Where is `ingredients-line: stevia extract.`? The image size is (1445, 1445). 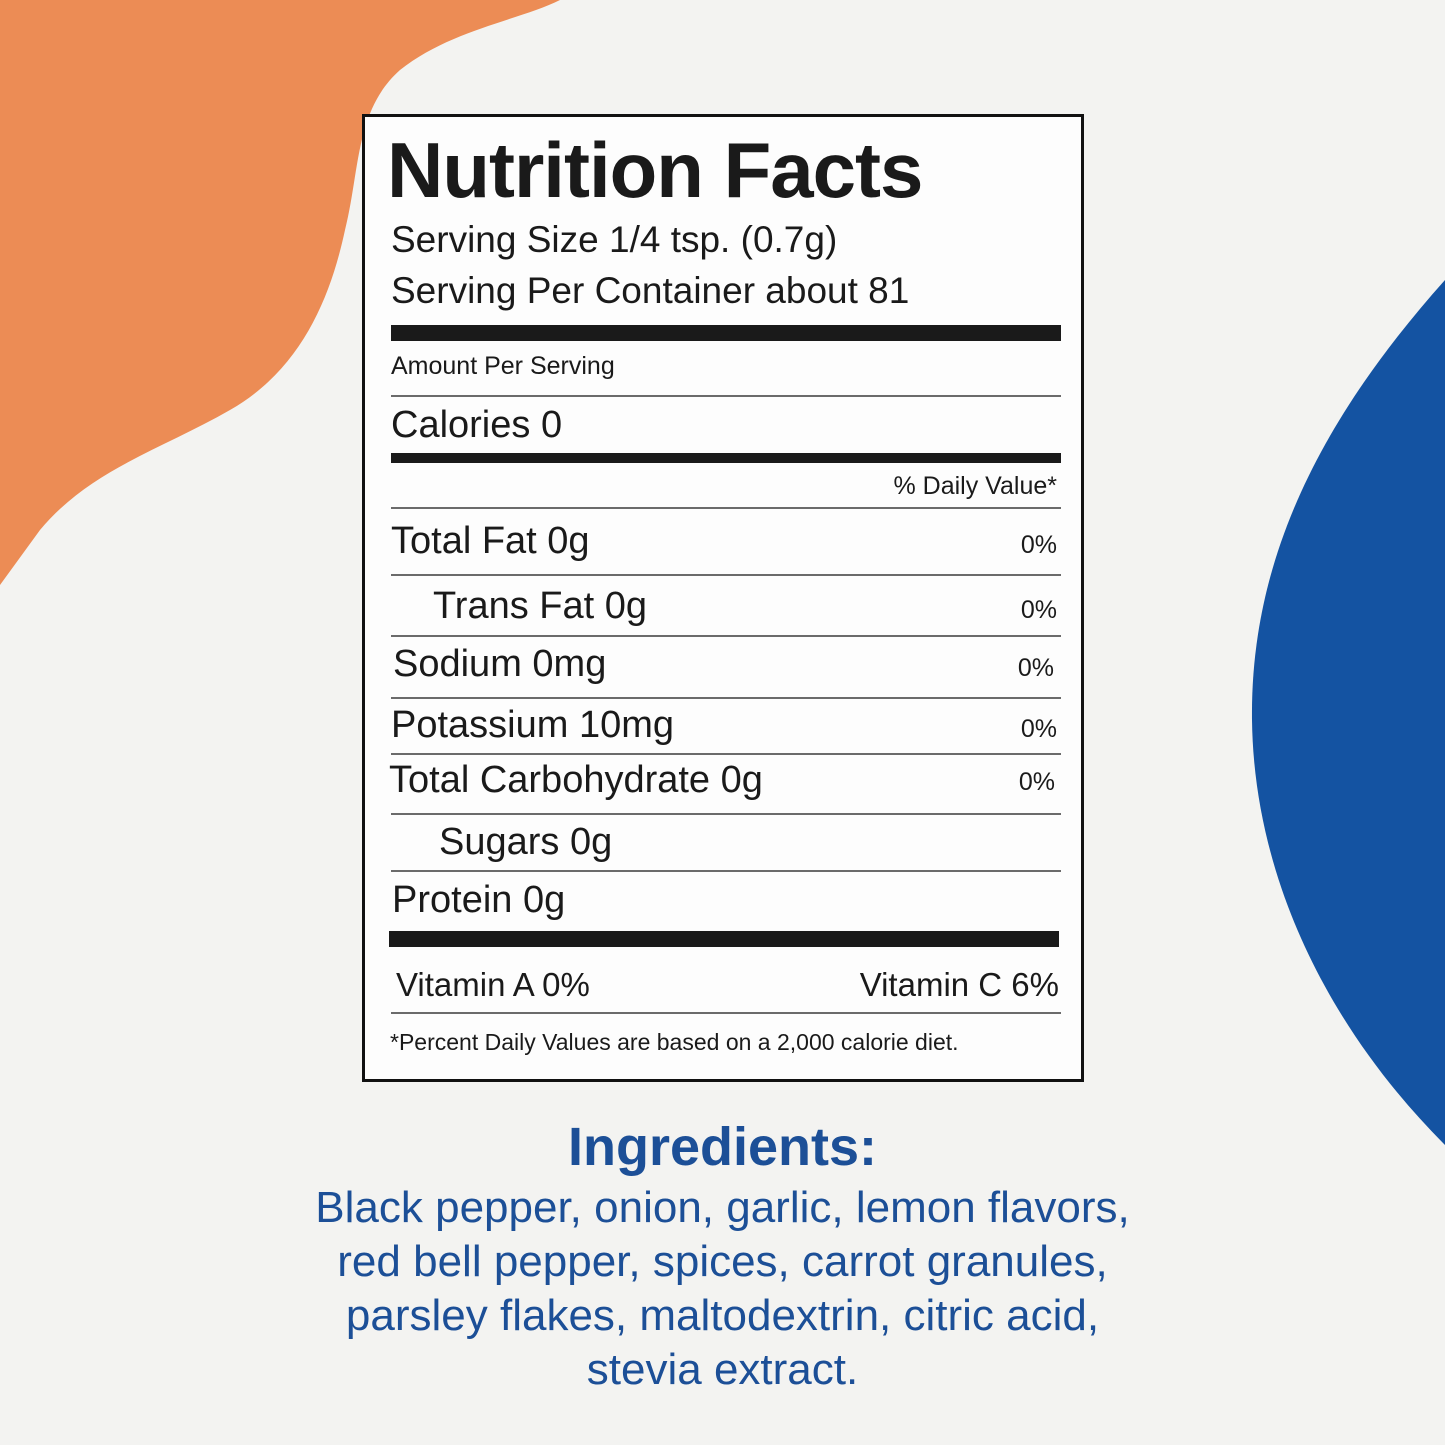 ingredients-line: stevia extract. is located at coordinates (722, 1370).